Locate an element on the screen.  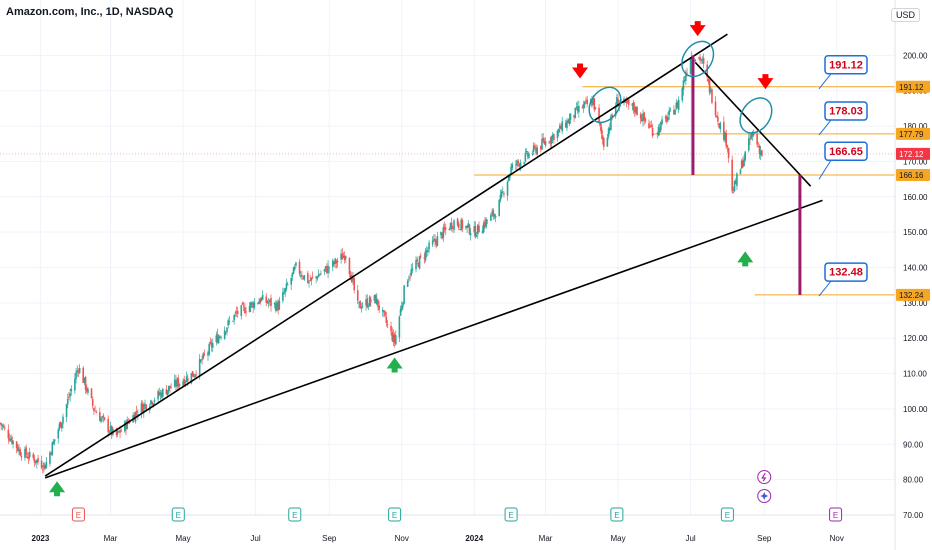
time-tick-label: Nov is located at coordinates (837, 538).